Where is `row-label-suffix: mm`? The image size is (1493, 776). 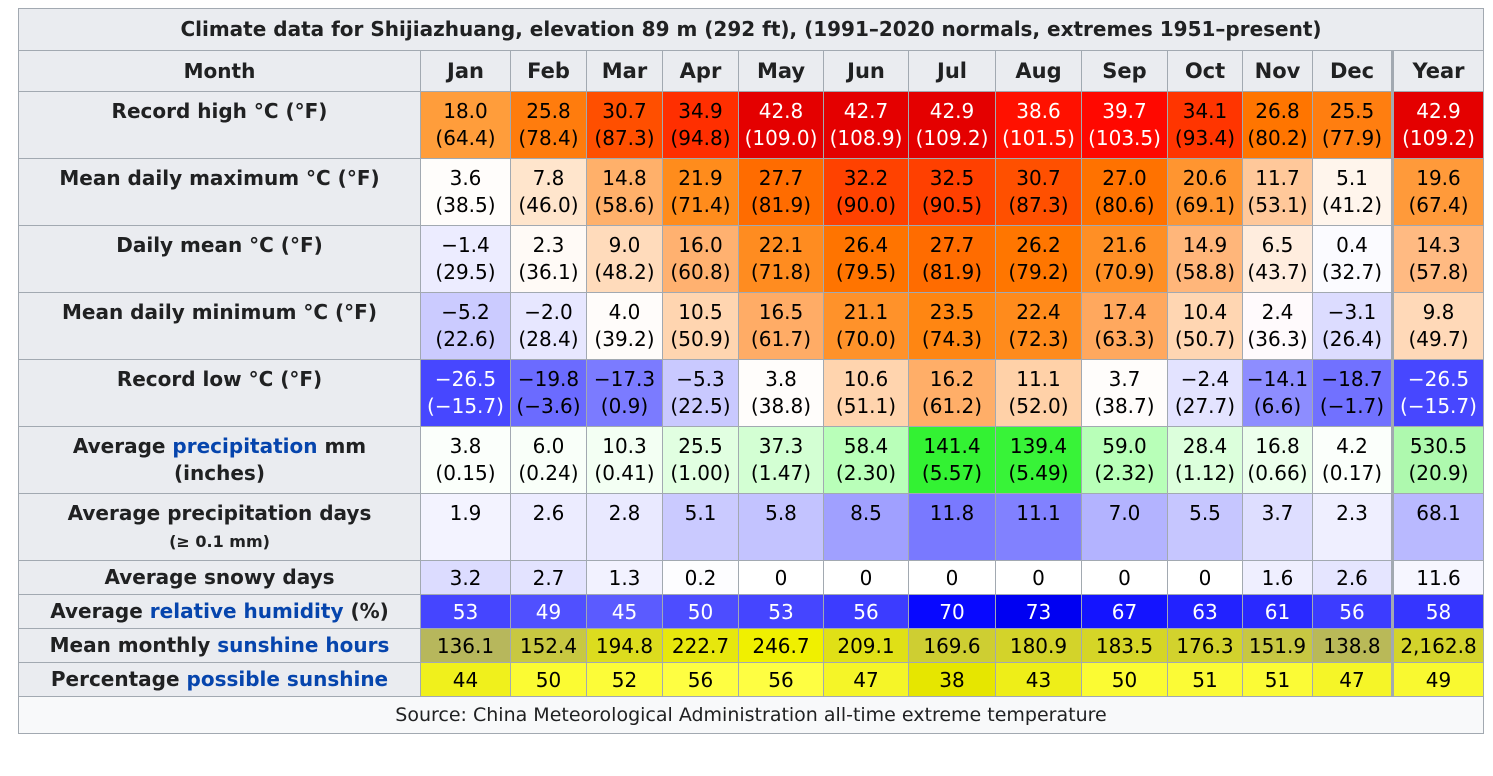 row-label-suffix: mm is located at coordinates (342, 446).